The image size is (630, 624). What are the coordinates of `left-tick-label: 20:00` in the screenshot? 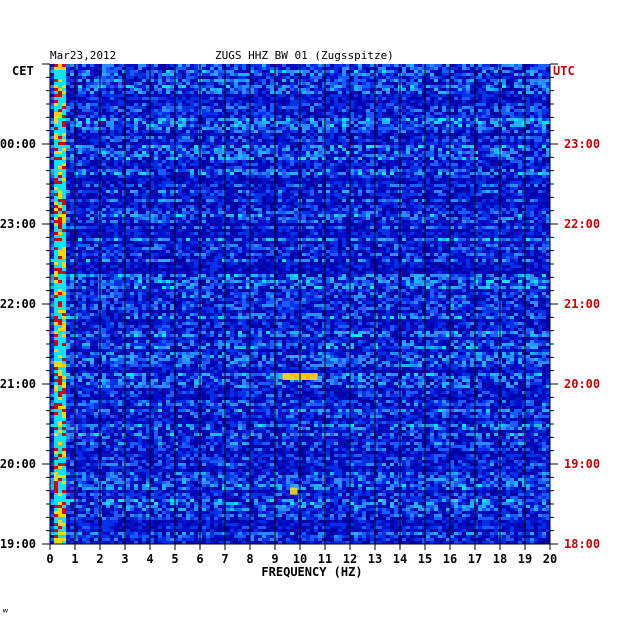 It's located at (18, 464).